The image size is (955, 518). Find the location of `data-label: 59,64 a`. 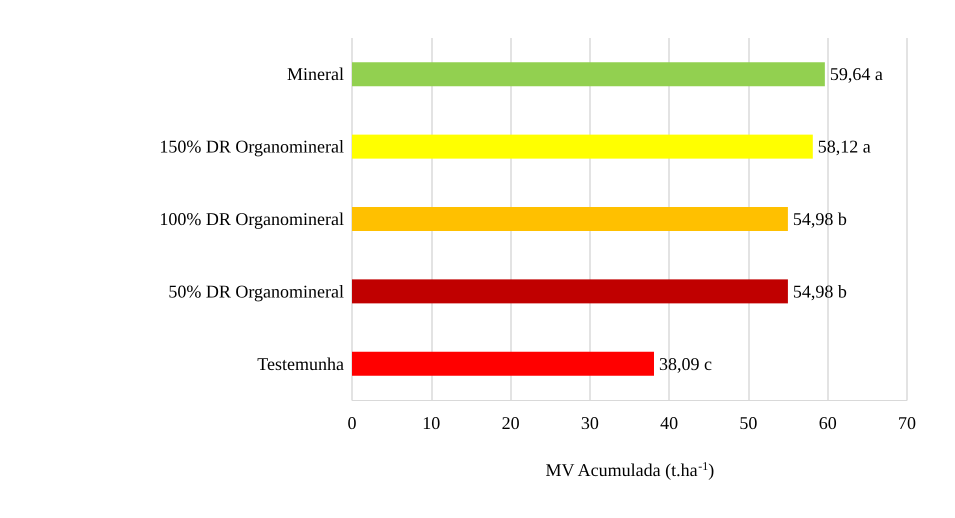

data-label: 59,64 a is located at coordinates (856, 74).